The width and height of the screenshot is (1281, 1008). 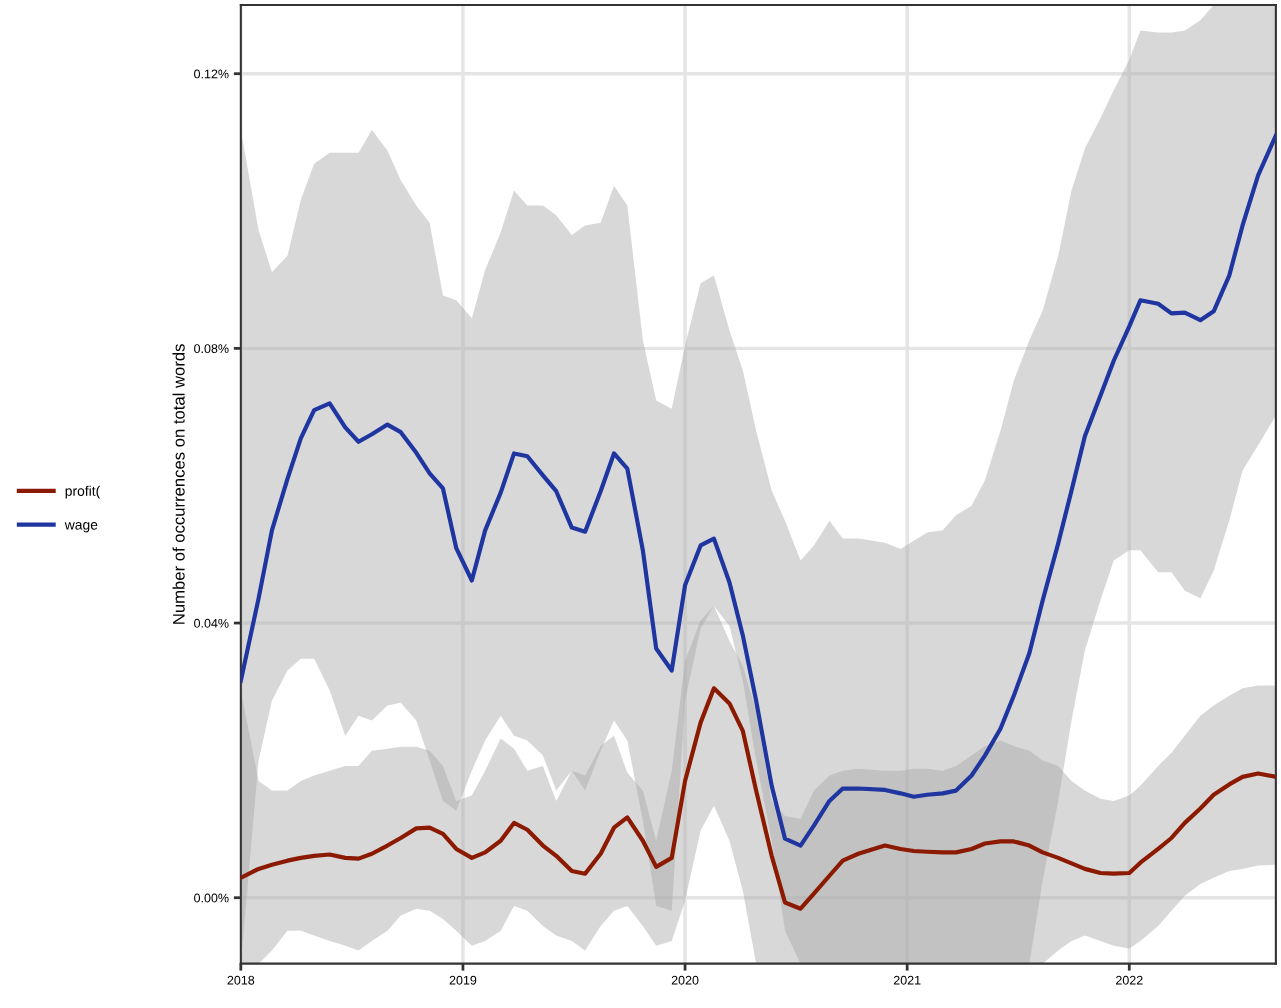 I want to click on x-tick-label: 2022, so click(x=1129, y=980).